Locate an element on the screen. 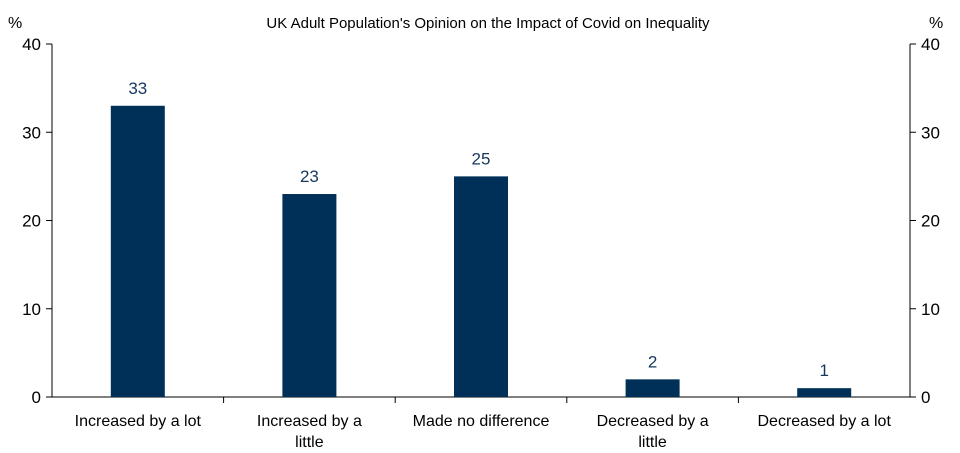 The image size is (960, 453). left-tick-label: 30 is located at coordinates (31, 132).